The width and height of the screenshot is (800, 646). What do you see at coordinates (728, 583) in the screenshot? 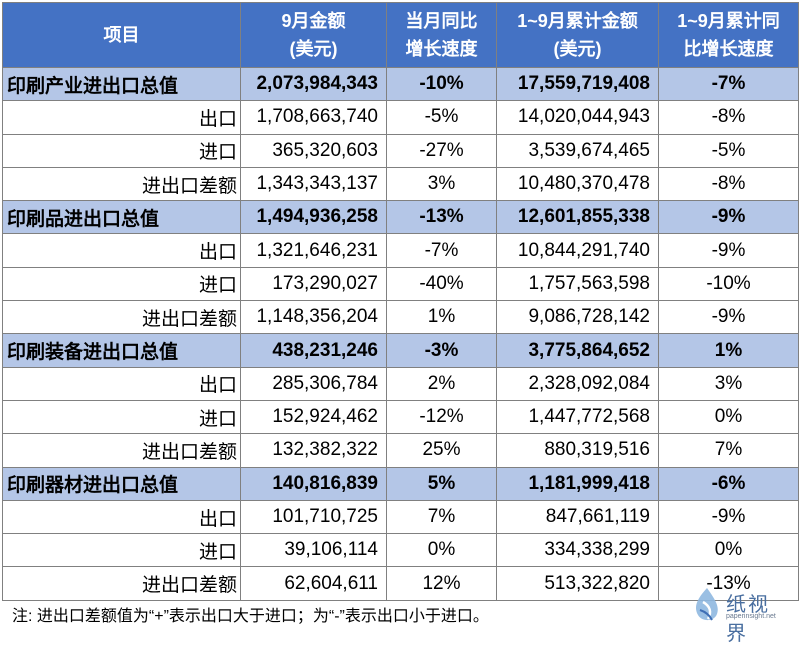
I see `ytd-yoy-cell: -13%` at bounding box center [728, 583].